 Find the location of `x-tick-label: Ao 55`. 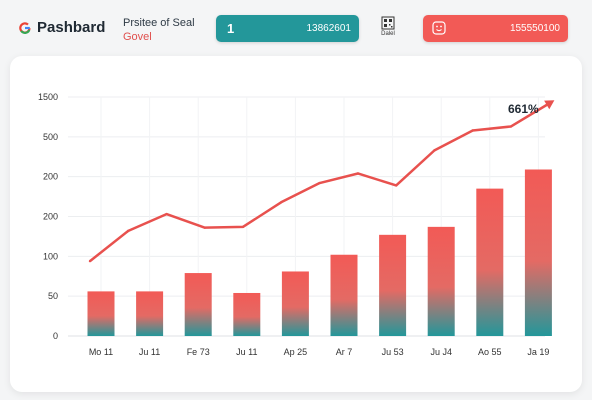

x-tick-label: Ao 55 is located at coordinates (490, 352).